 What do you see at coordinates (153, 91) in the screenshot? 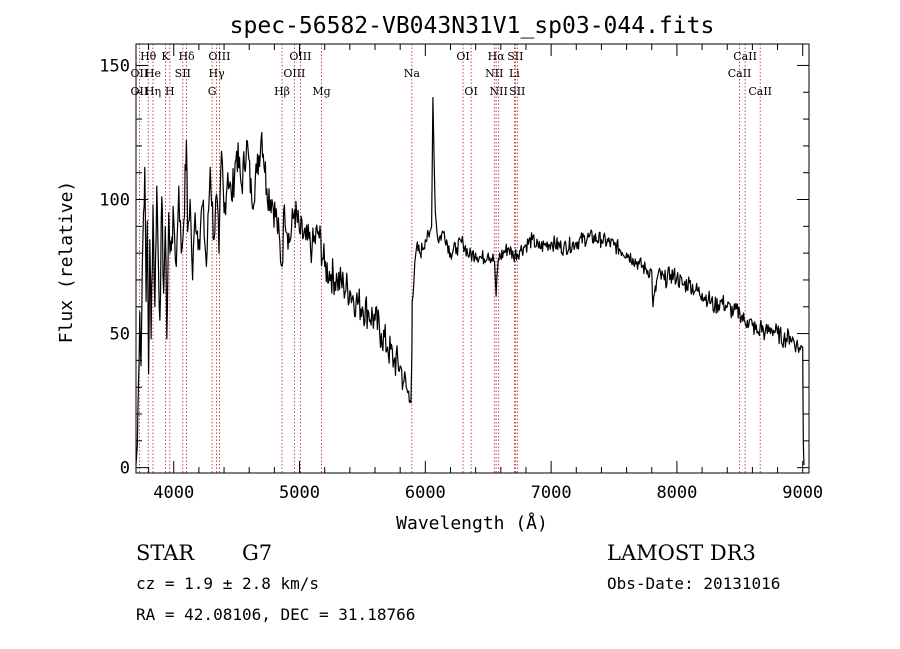
I see `spectral-line-label: Hη` at bounding box center [153, 91].